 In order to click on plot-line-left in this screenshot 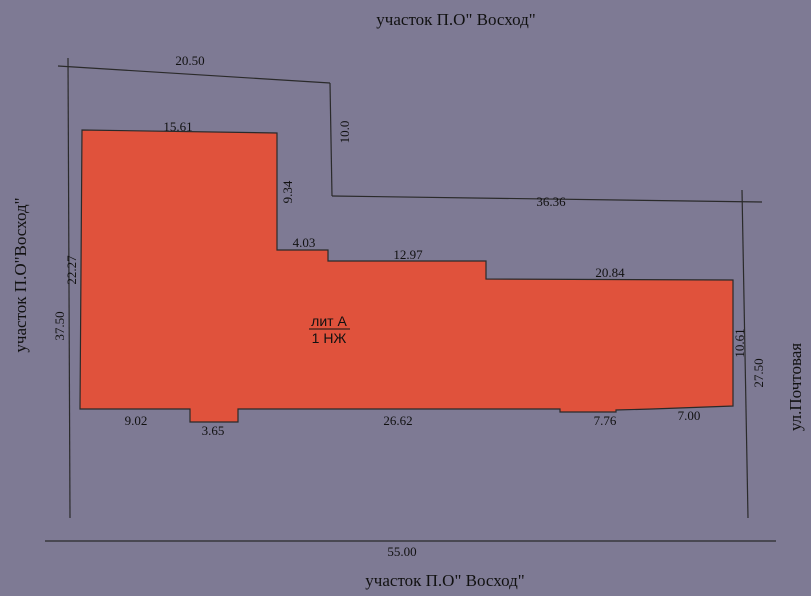, I will do `click(69, 288)`.